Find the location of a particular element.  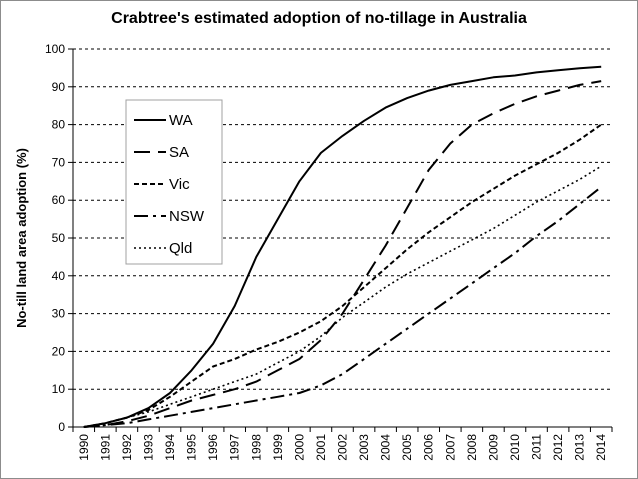

legend-label-wa: WA is located at coordinates (181, 120).